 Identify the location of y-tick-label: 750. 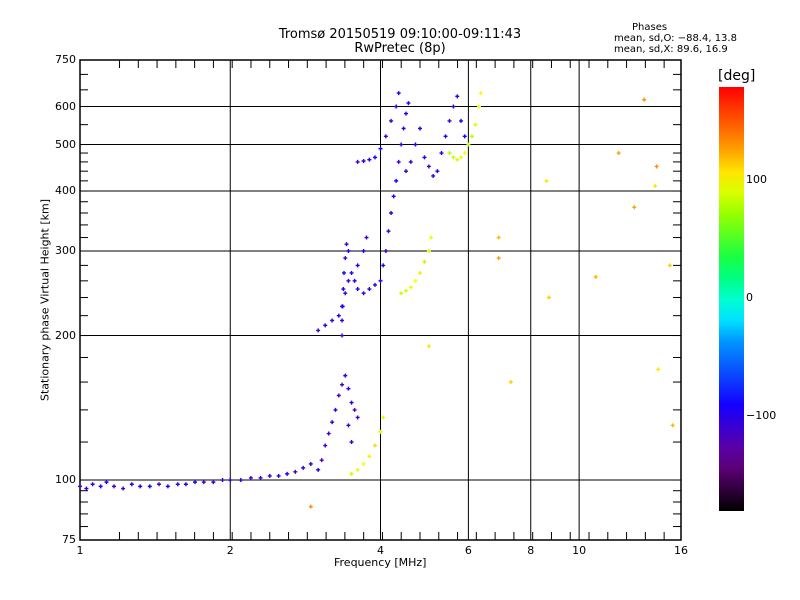
(65, 59).